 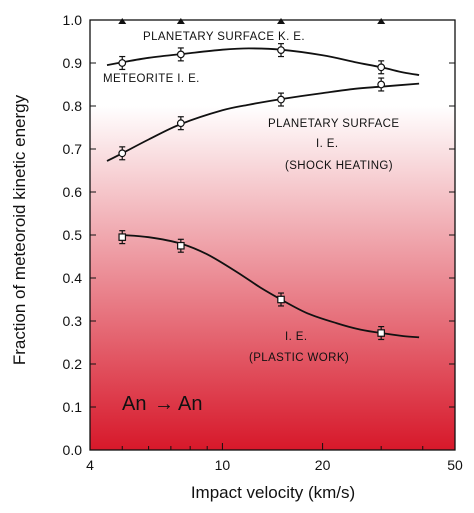 What do you see at coordinates (73, 20) in the screenshot?
I see `y-tick-label: 1.0` at bounding box center [73, 20].